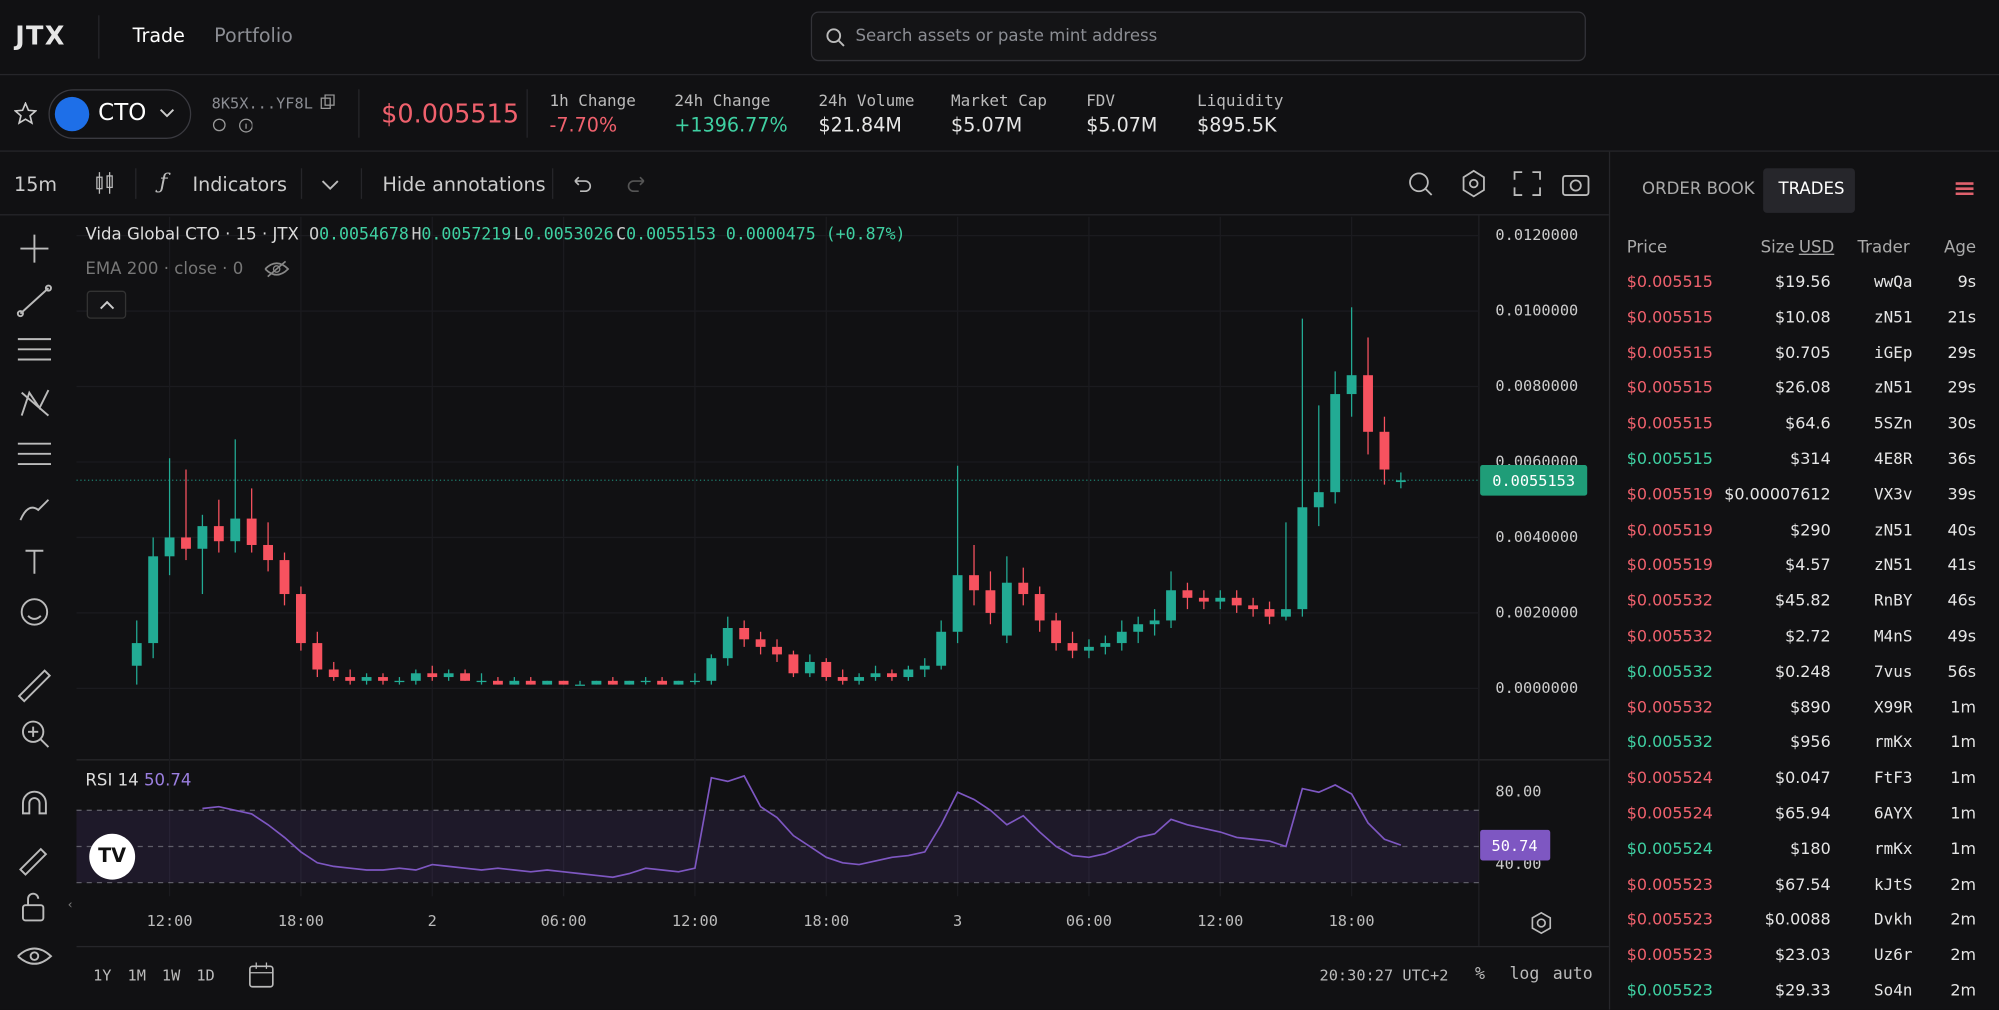 The height and width of the screenshot is (1010, 1999). Describe the element at coordinates (609, 183) in the screenshot. I see `undo-redo` at that location.